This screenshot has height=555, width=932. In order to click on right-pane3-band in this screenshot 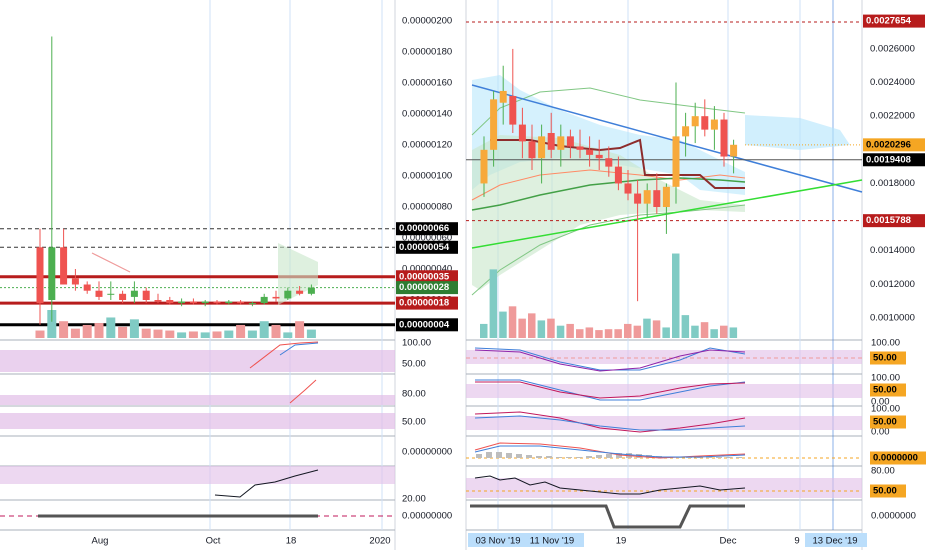, I will do `click(664, 423)`.